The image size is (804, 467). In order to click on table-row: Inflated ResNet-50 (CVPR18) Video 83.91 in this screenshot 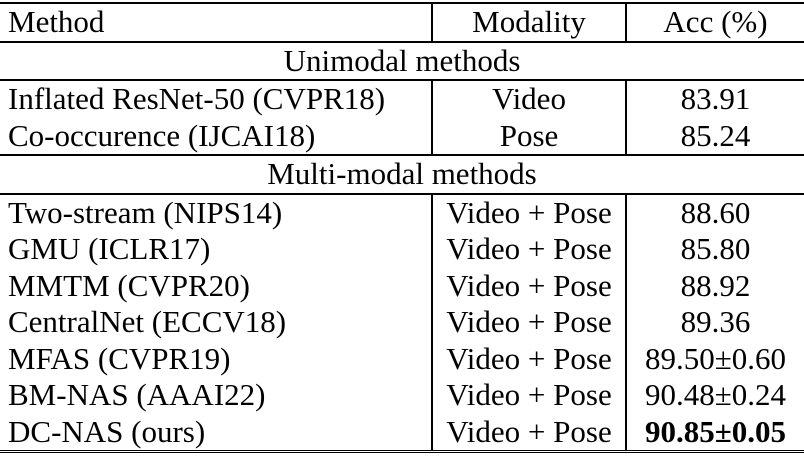, I will do `click(402, 98)`.